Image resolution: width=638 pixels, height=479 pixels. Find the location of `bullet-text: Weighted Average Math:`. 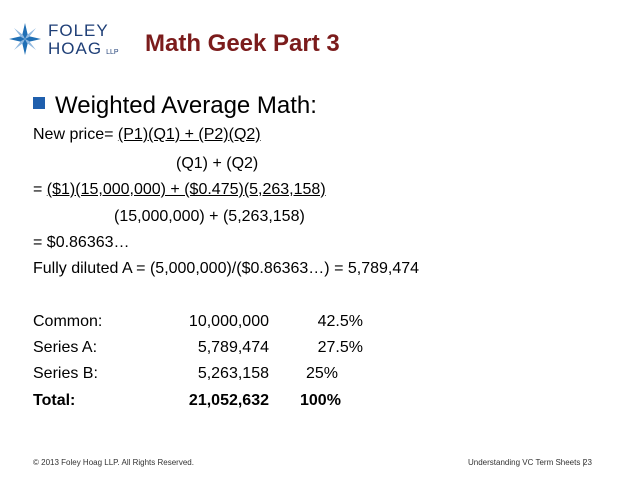

bullet-text: Weighted Average Math: is located at coordinates (186, 105).